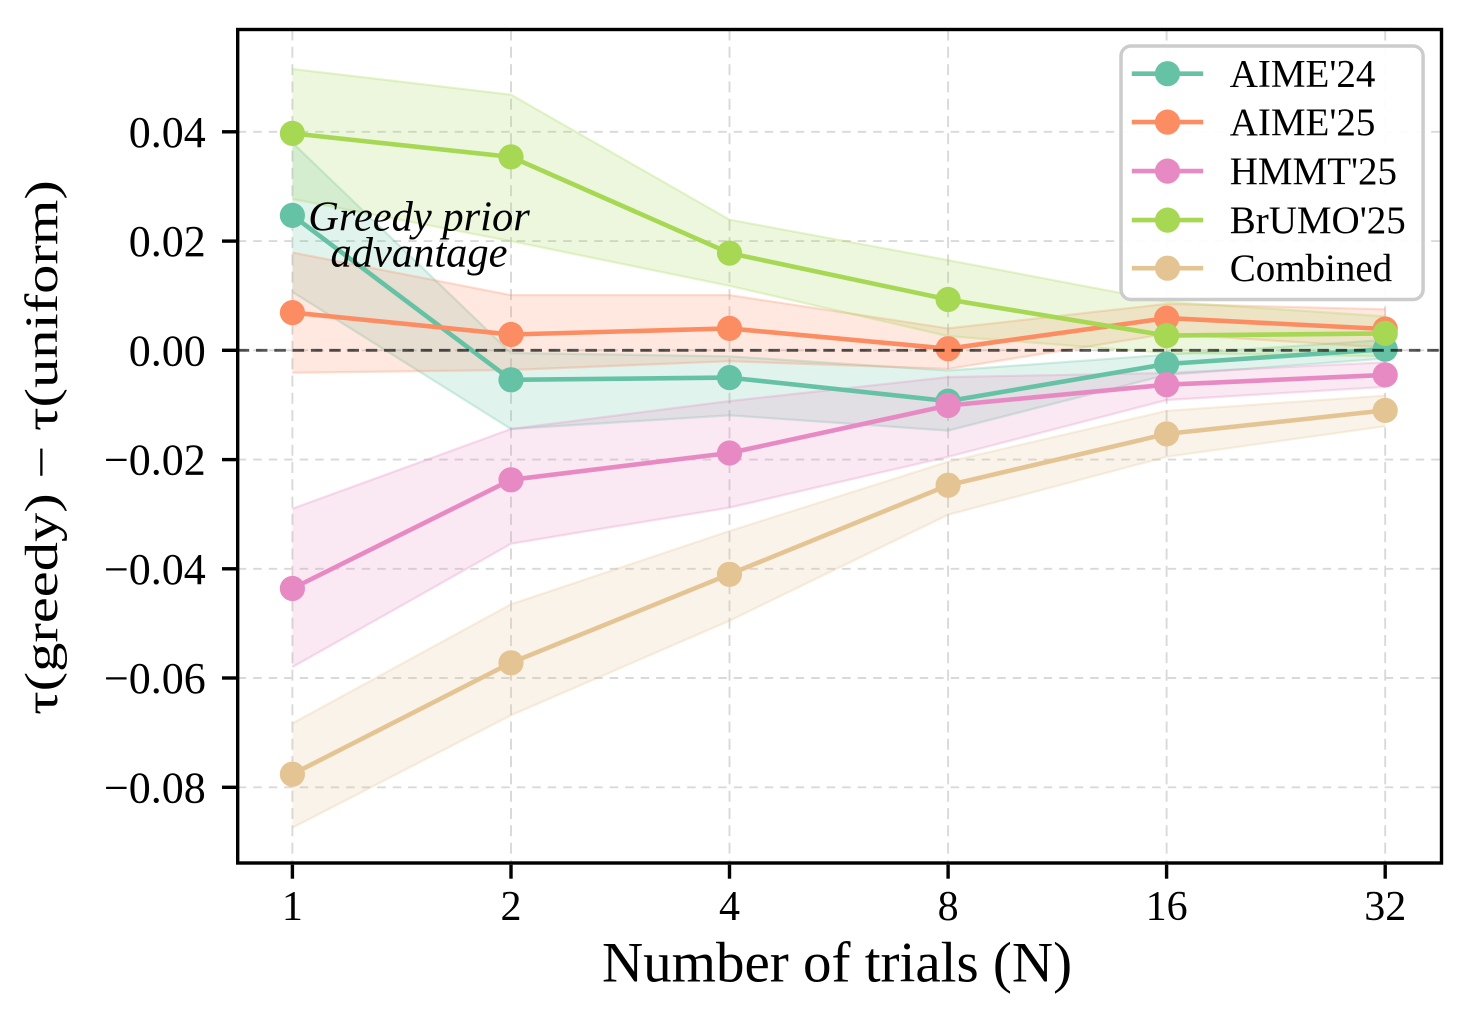 Image resolution: width=1470 pixels, height=1020 pixels. I want to click on svg-text: BrUMO'25, so click(1318, 220).